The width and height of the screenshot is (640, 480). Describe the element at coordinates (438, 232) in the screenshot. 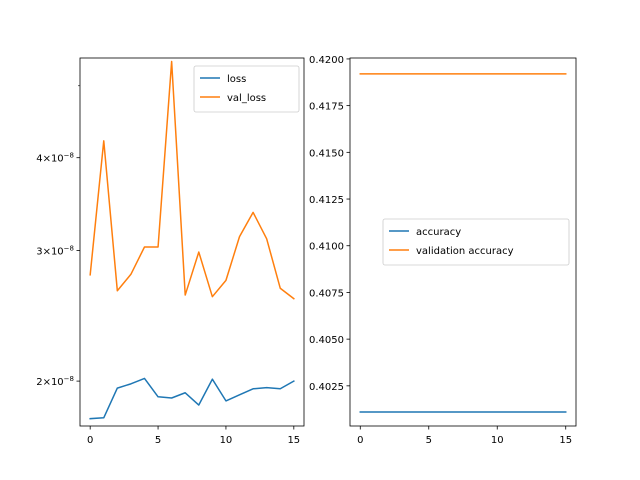

I see `legend-label: accuracy` at that location.